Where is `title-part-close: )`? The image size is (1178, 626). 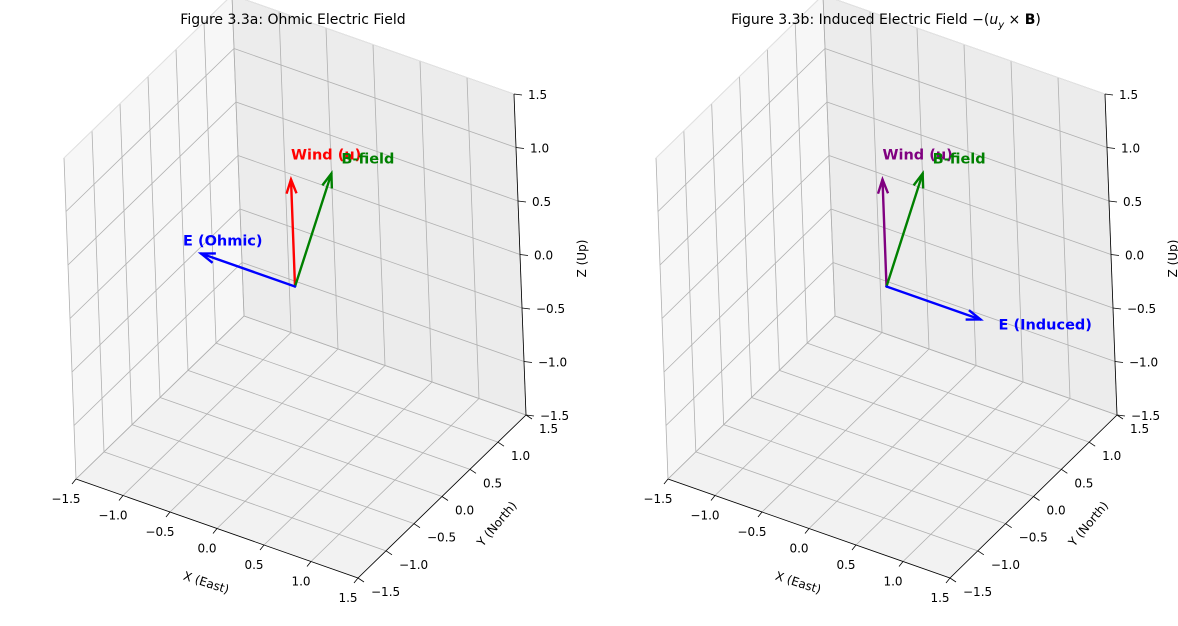 title-part-close: ) is located at coordinates (1037, 20).